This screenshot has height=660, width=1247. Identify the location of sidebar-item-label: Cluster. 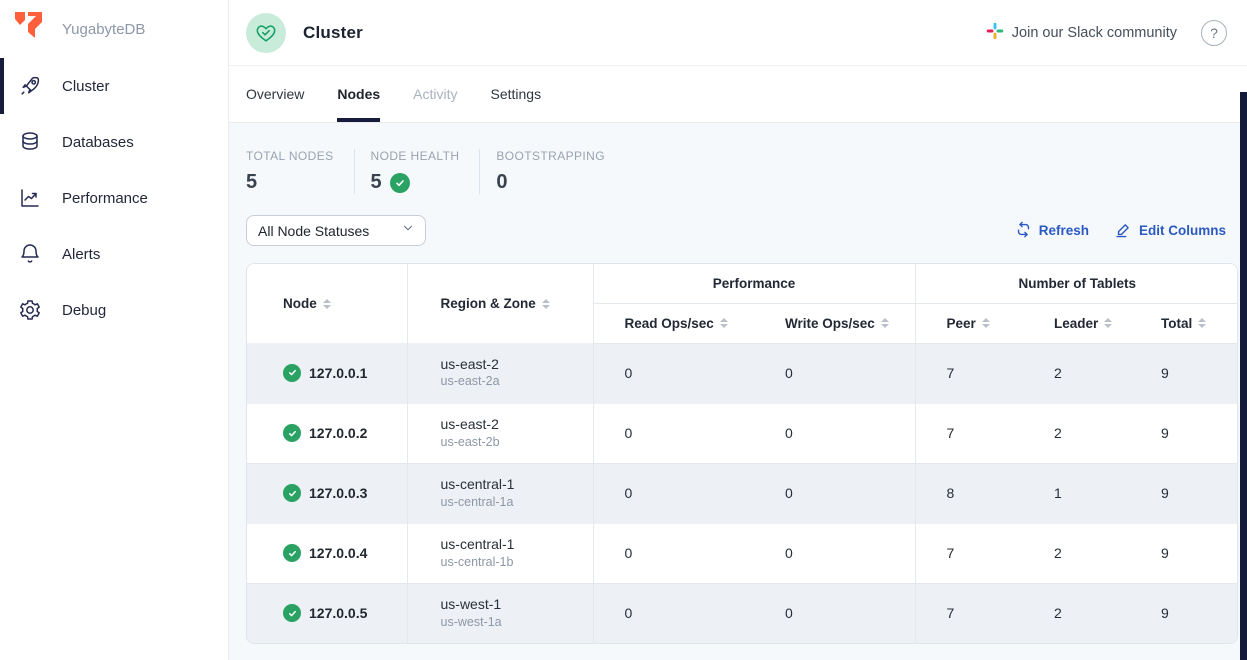
(86, 86).